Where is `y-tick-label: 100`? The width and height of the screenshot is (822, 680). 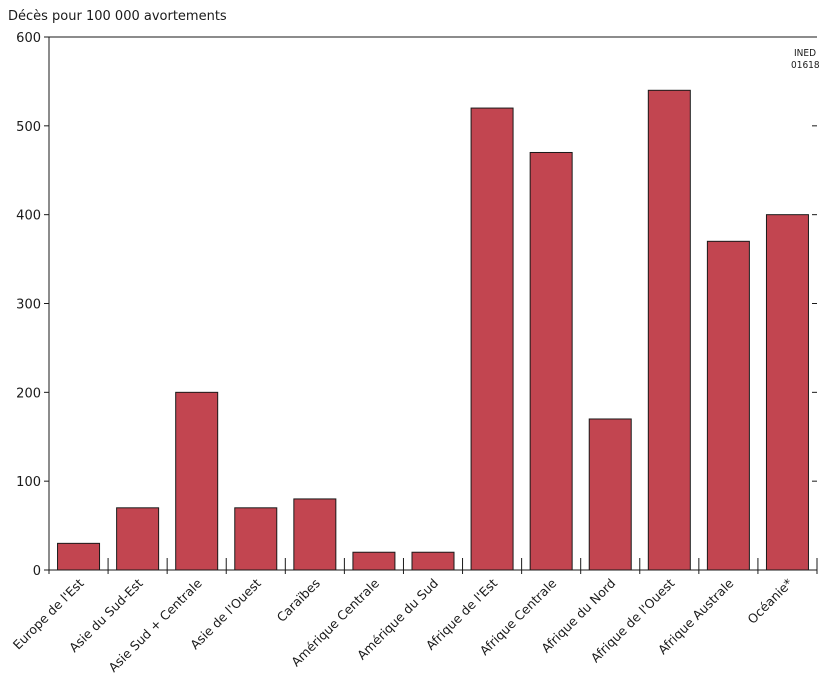
y-tick-label: 100 is located at coordinates (28, 482).